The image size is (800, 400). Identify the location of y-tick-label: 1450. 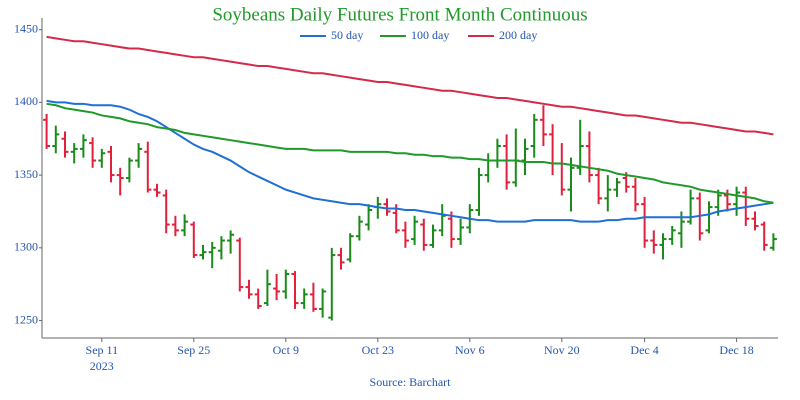
(26, 28).